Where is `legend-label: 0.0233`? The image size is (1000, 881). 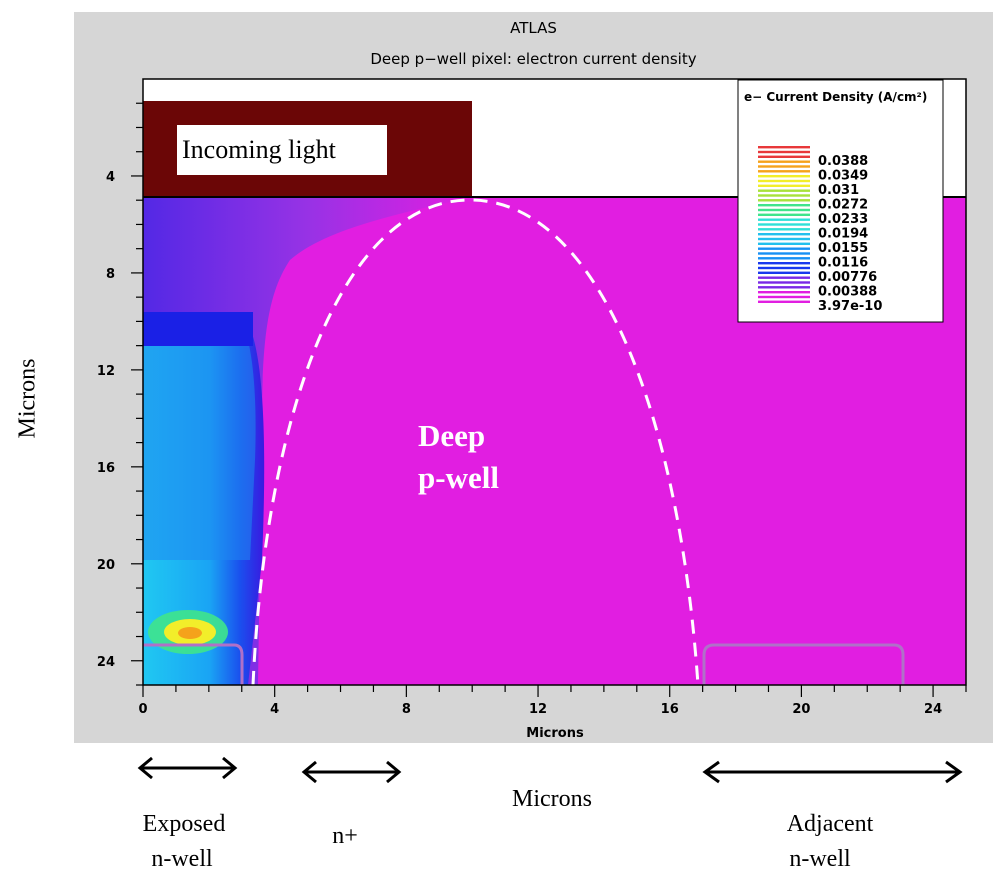 legend-label: 0.0233 is located at coordinates (843, 219).